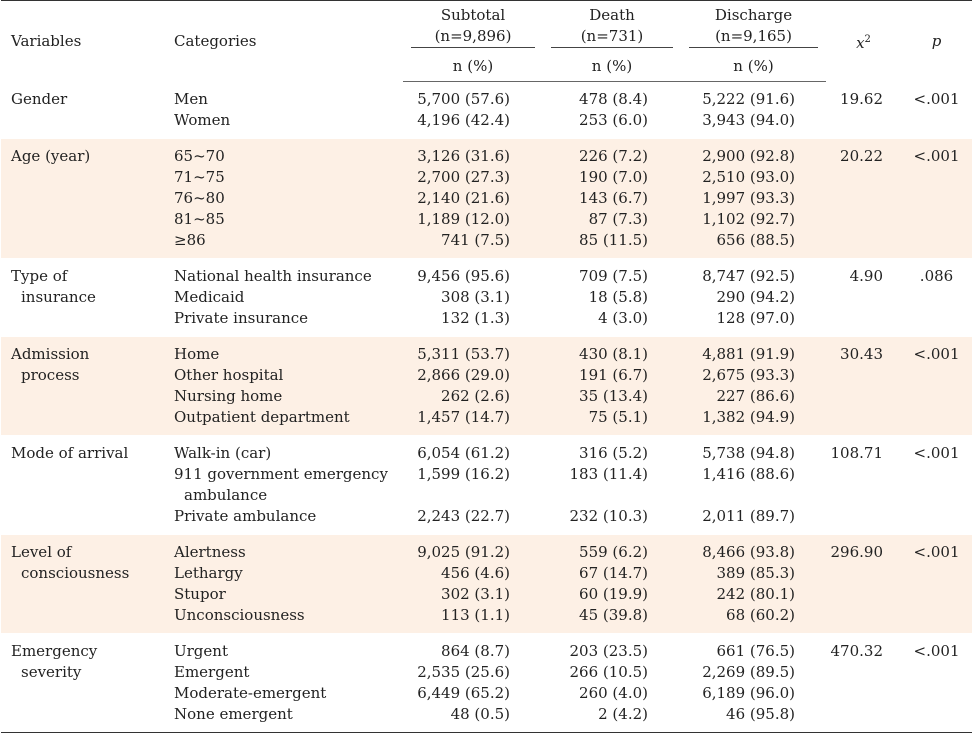 The height and width of the screenshot is (733, 974). What do you see at coordinates (612, 485) in the screenshot?
I see `death-cell: 316 (5.2) 183 (11.4) 232 (10.3)` at bounding box center [612, 485].